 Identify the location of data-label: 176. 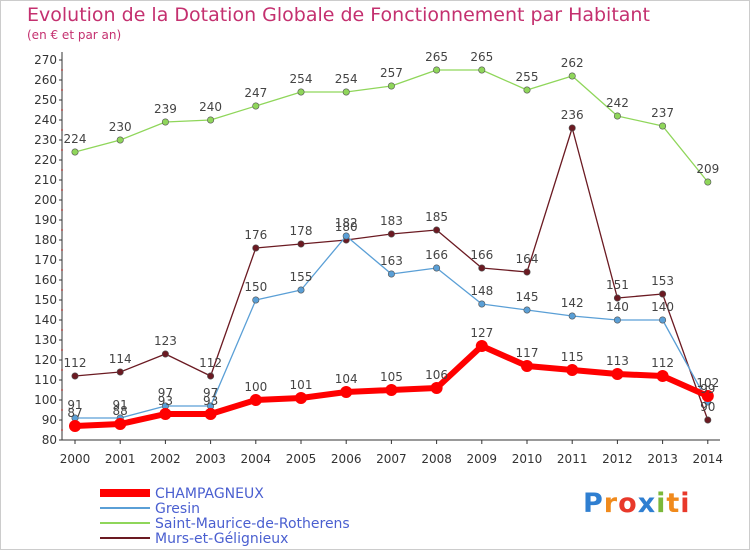
(255, 235).